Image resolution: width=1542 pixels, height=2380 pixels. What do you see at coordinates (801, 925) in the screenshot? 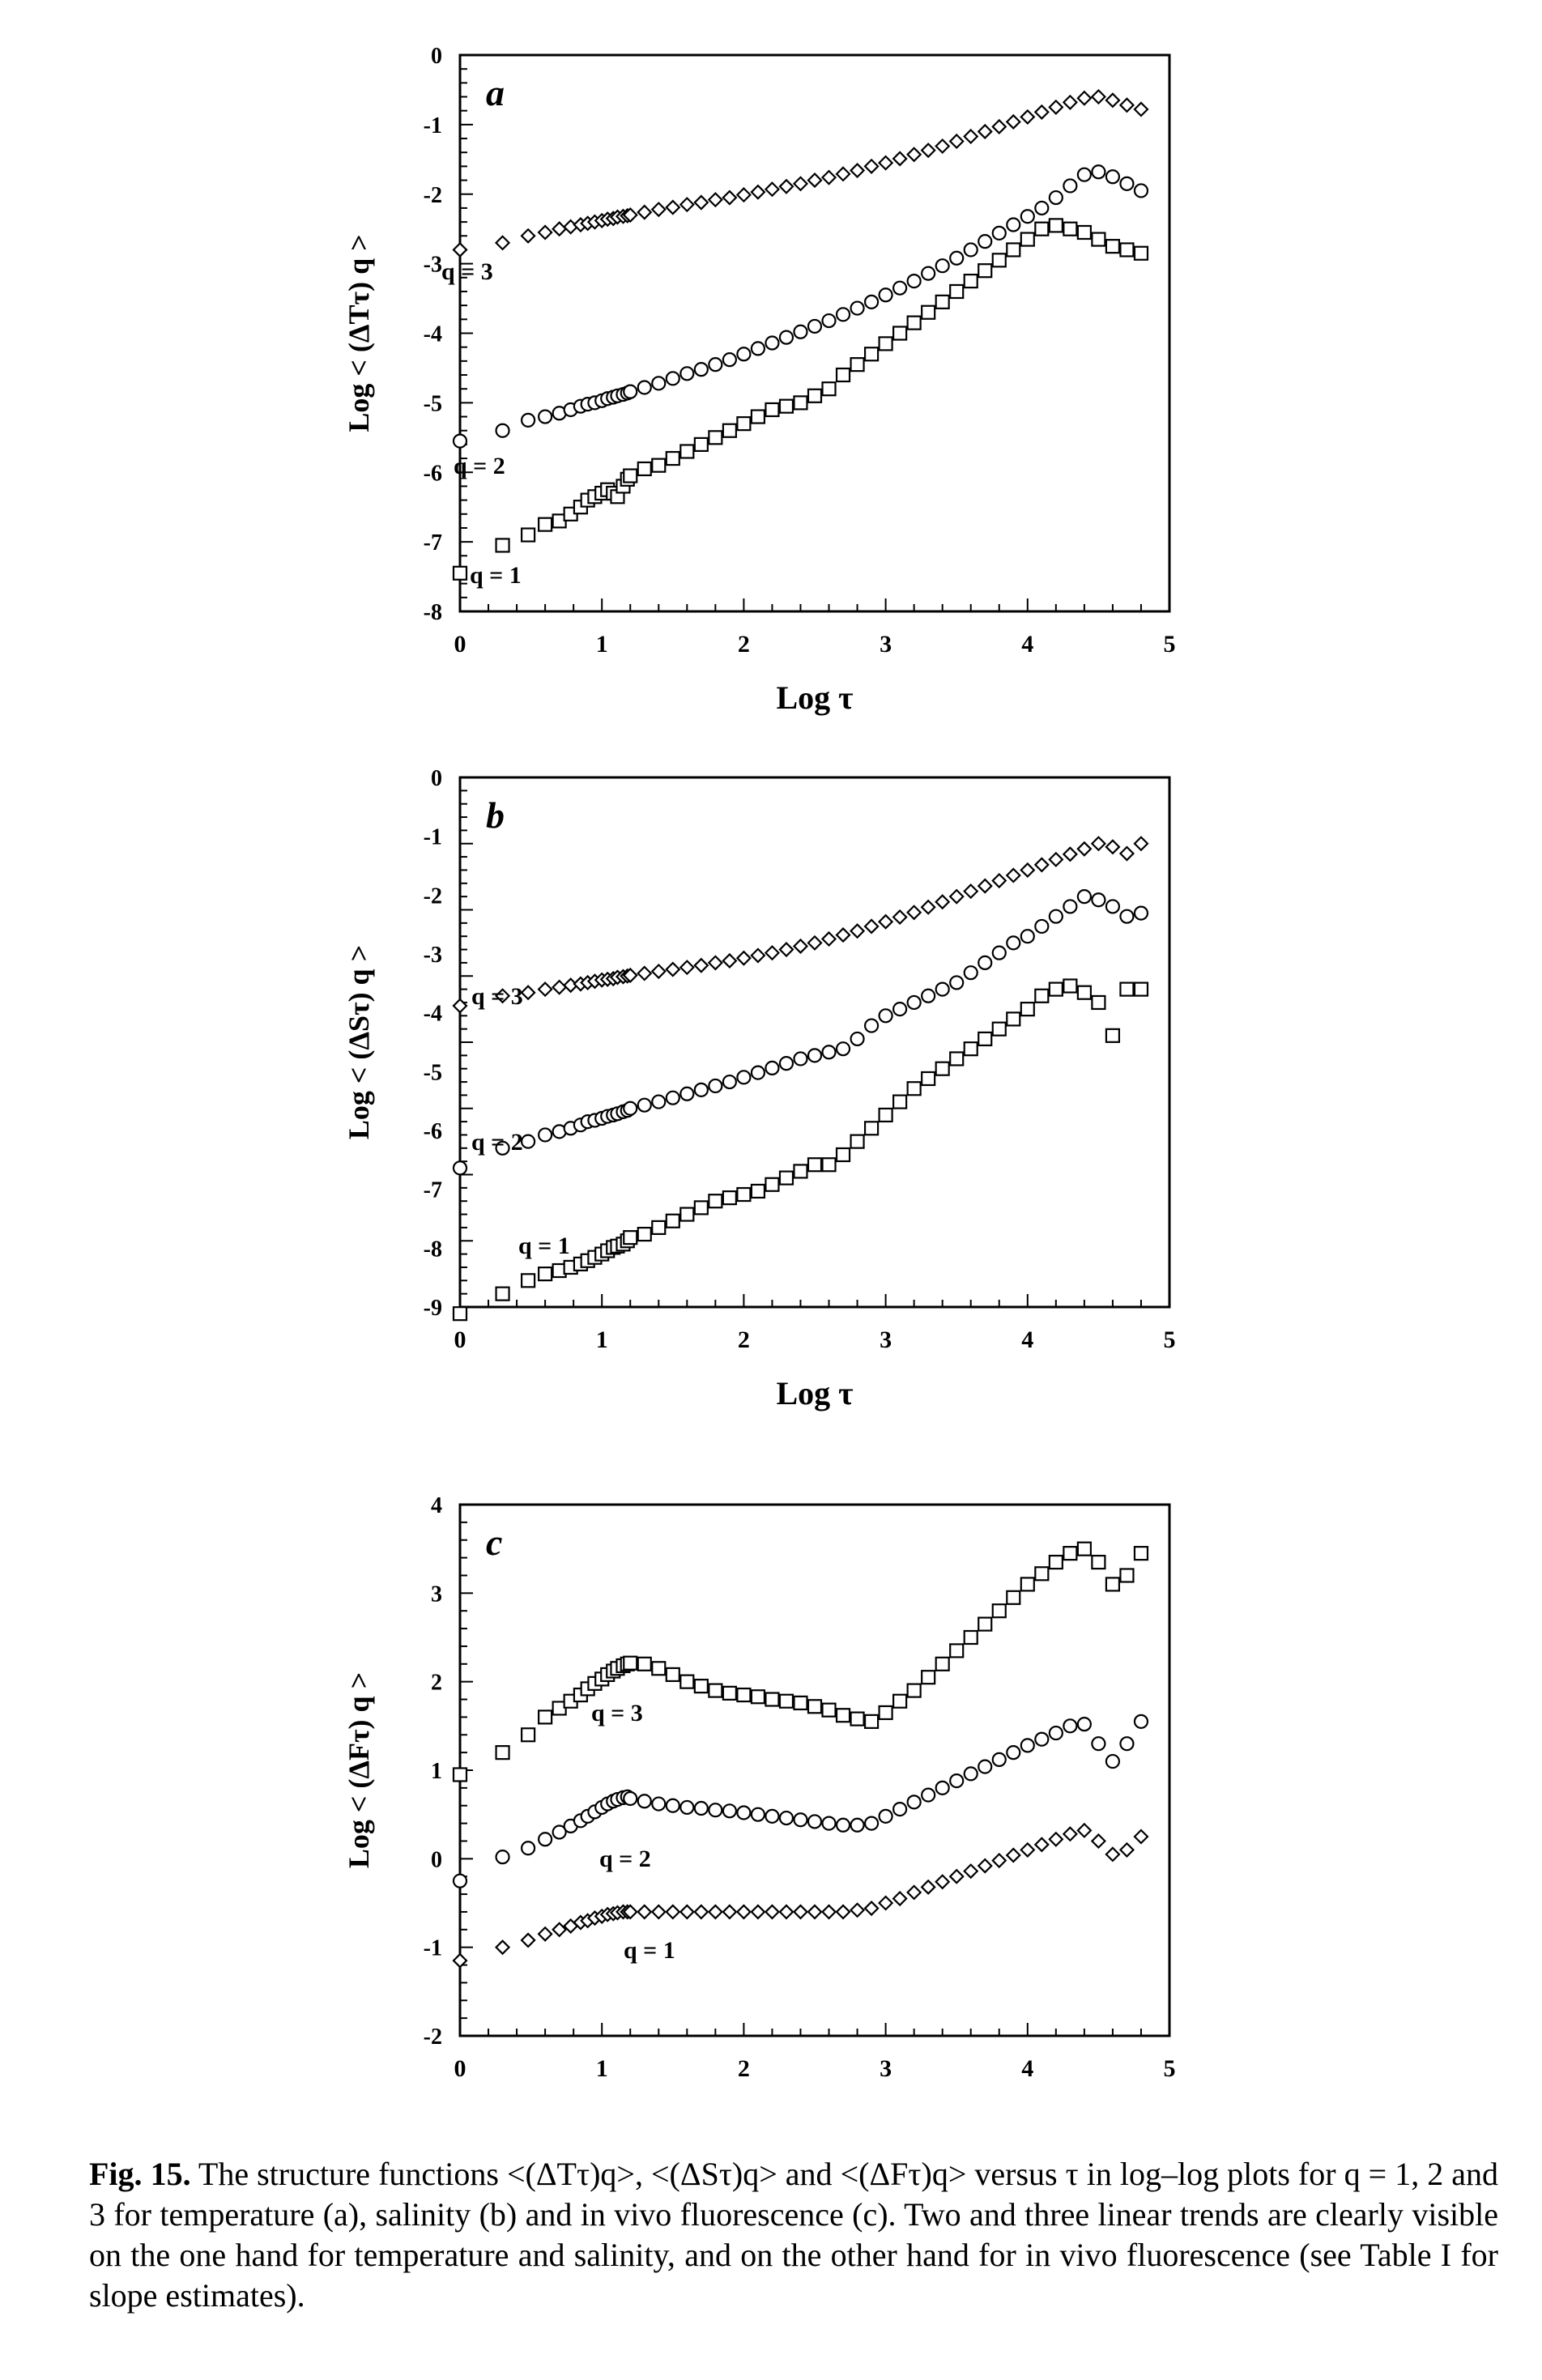
I see `series-q=3` at bounding box center [801, 925].